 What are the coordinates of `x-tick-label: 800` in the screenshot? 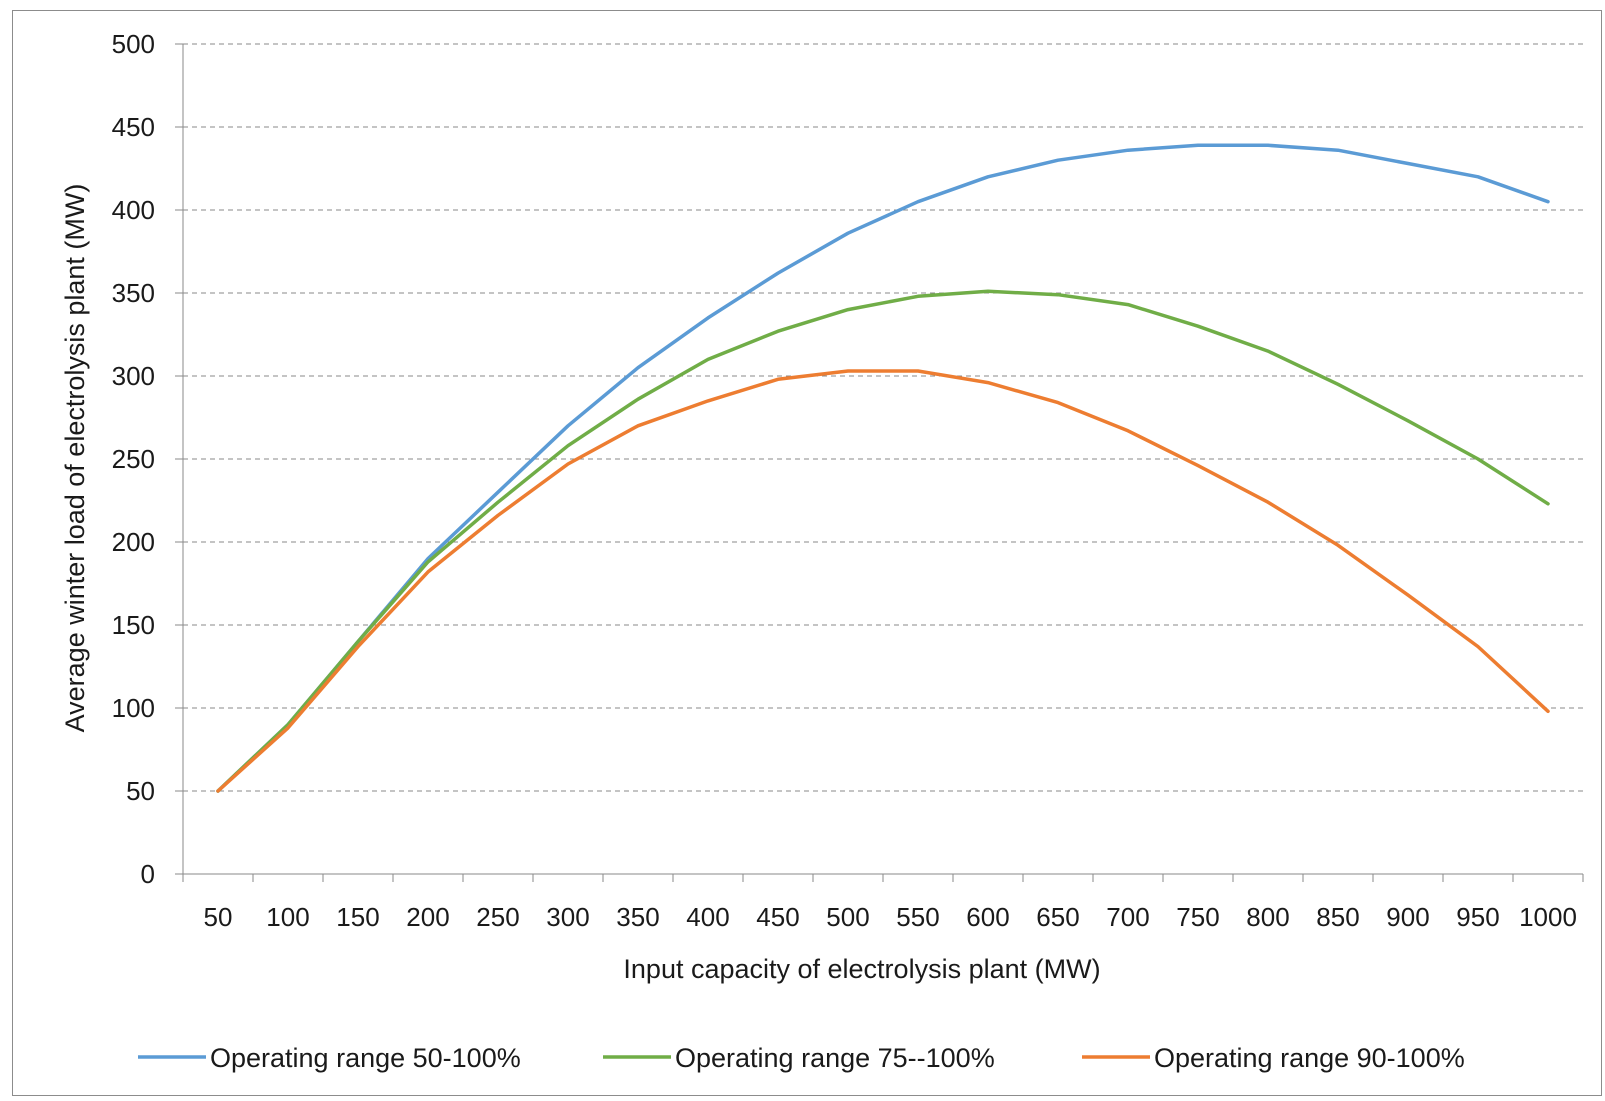 It's located at (1267, 917).